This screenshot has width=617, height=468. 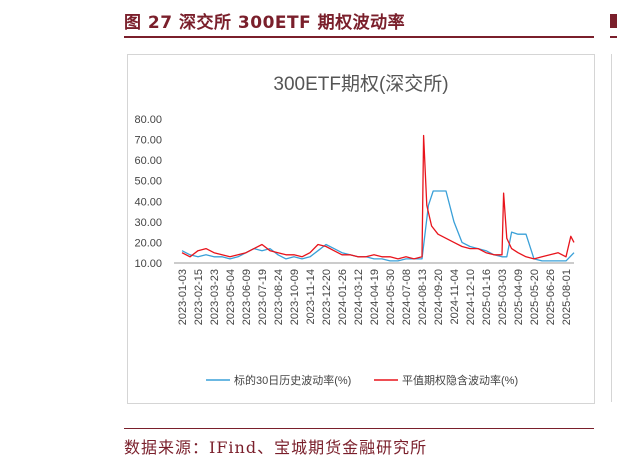 What do you see at coordinates (614, 228) in the screenshot?
I see `adjacent-chart-edge` at bounding box center [614, 228].